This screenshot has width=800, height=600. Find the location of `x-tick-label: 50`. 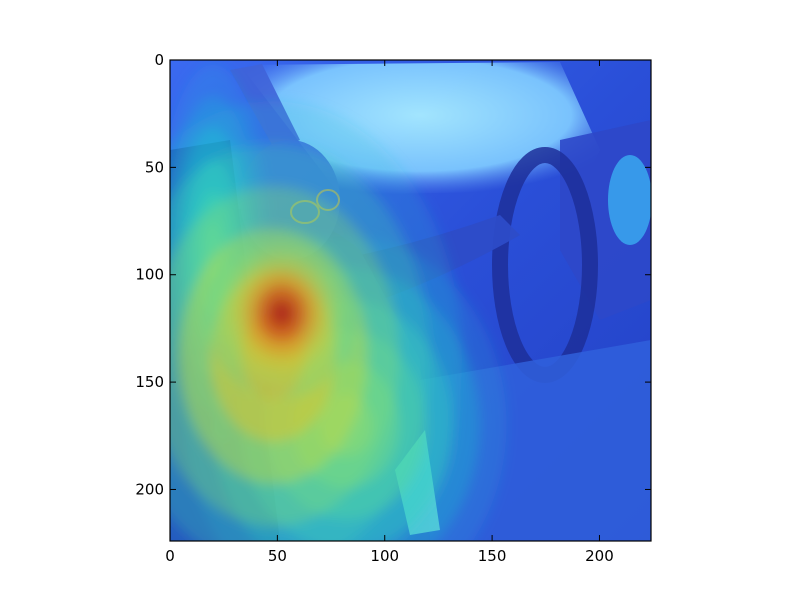

x-tick-label: 50 is located at coordinates (277, 556).